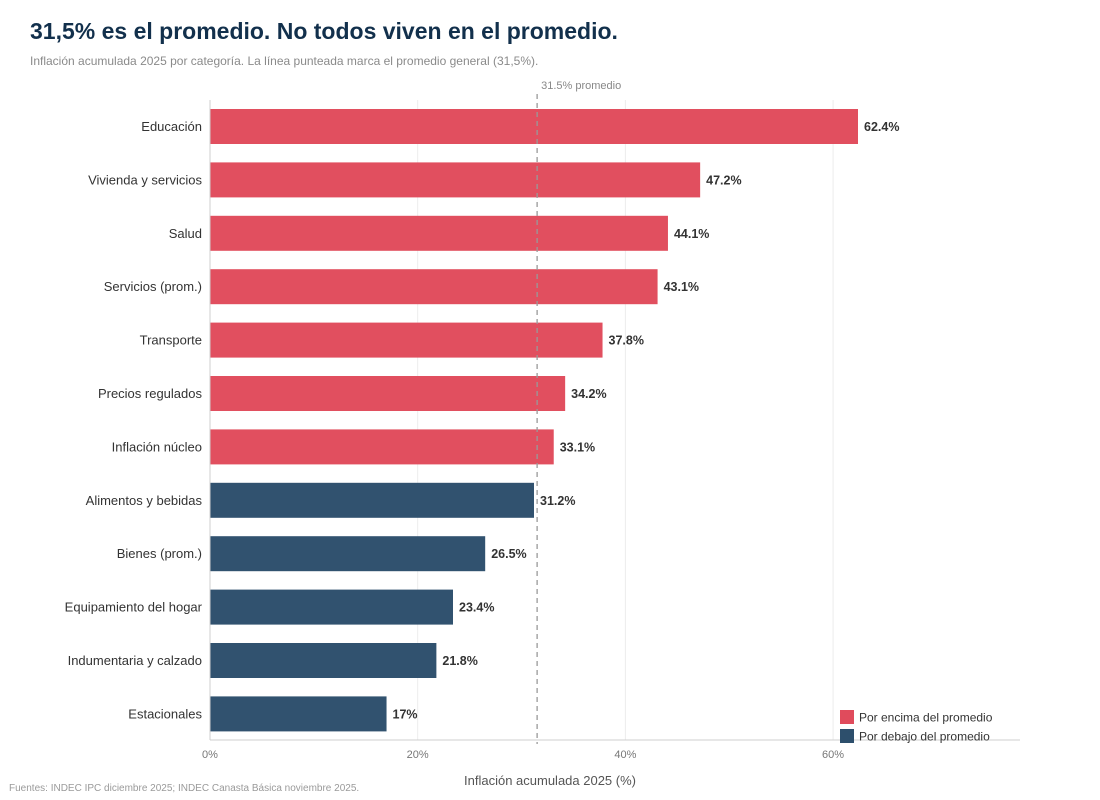 This screenshot has width=1100, height=800. Describe the element at coordinates (418, 755) in the screenshot. I see `x-tick-label: 20%` at that location.